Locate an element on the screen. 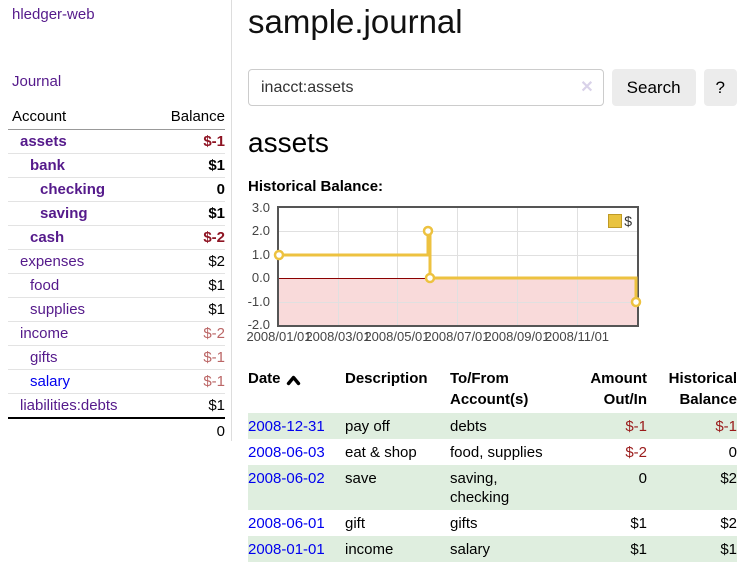  account-link-checking: checking is located at coordinates (73, 189).